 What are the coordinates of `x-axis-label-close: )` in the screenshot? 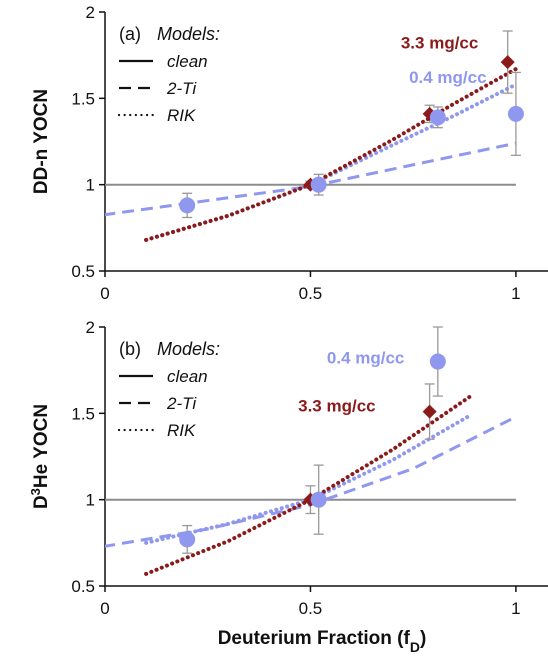 It's located at (423, 638).